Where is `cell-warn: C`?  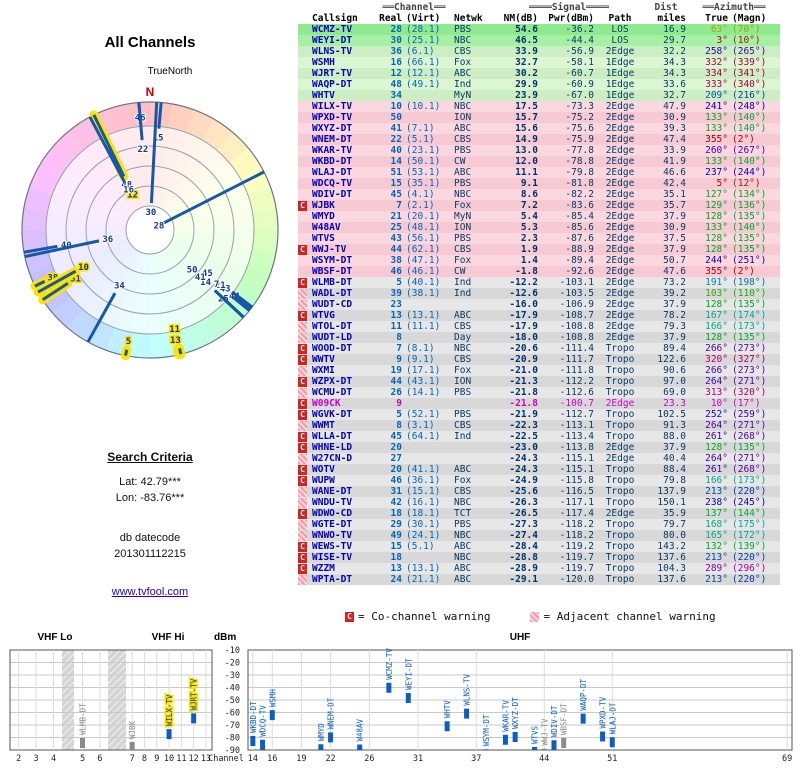 cell-warn: C is located at coordinates (304, 282).